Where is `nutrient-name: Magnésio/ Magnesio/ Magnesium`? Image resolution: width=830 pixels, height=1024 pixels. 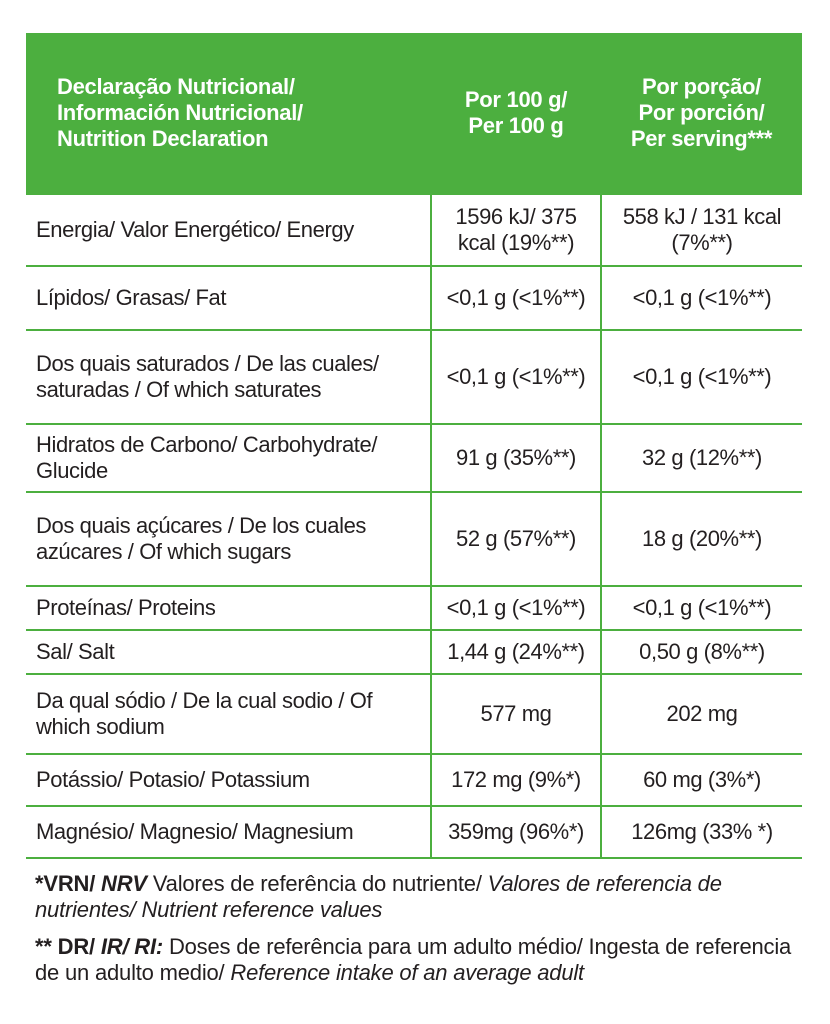
nutrient-name: Magnésio/ Magnesio/ Magnesium is located at coordinates (228, 832).